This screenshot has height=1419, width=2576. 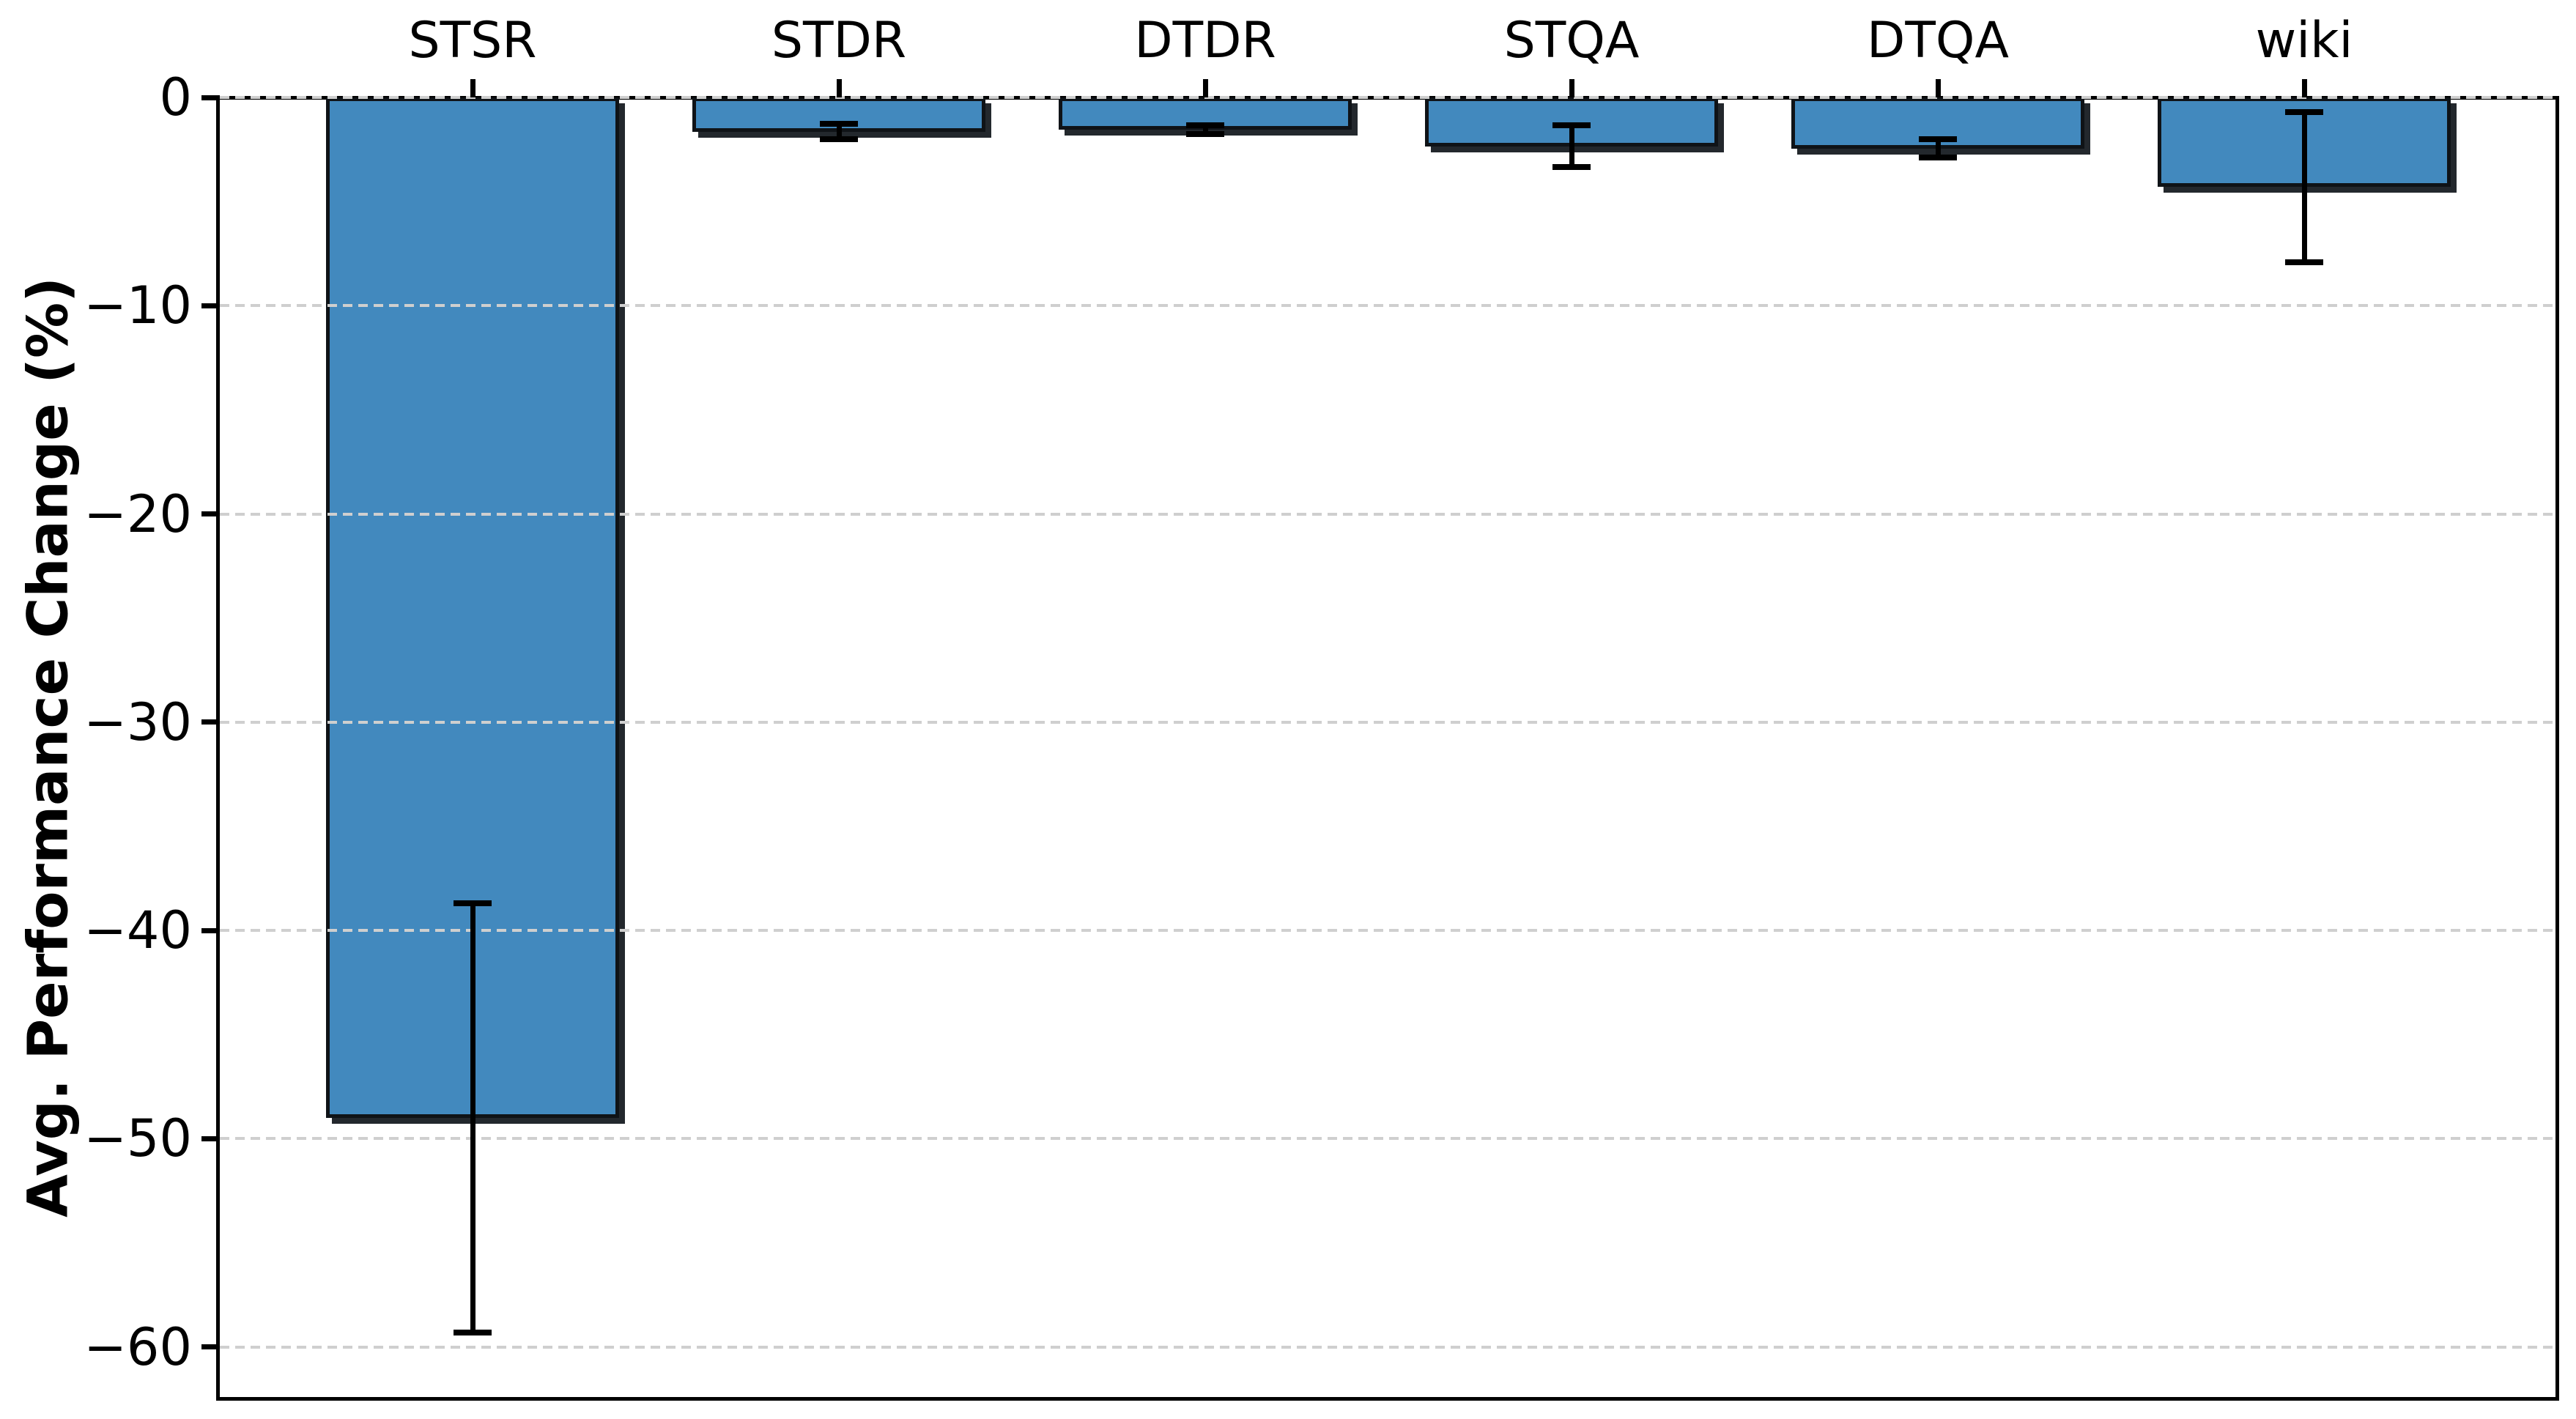 I want to click on xtick-mark-STQA, so click(x=1571, y=88).